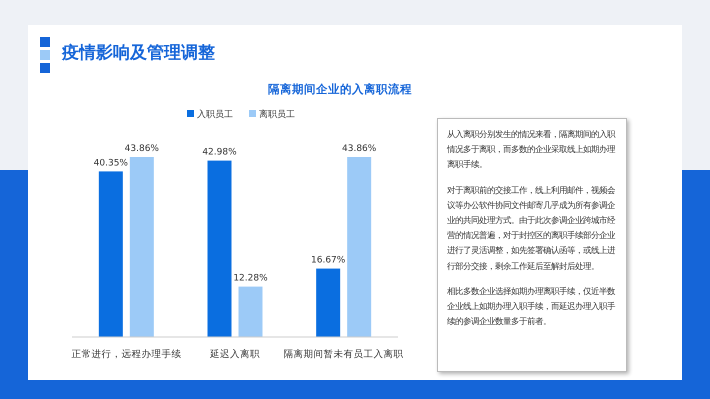  Describe the element at coordinates (531, 306) in the screenshot. I see `text: 相比多数企业选择如期办理离职手续，仅近半数企业线上如期办理入职手续，而延迟办理入职手续的参调企业数量多于前者。` at that location.